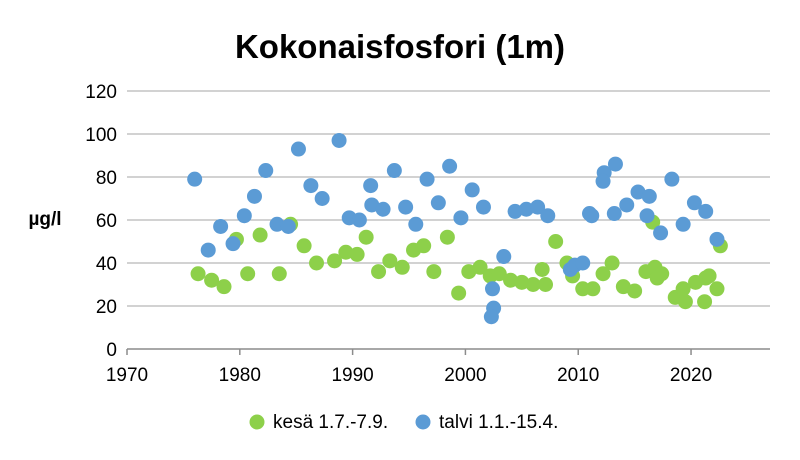 Image resolution: width=800 pixels, height=460 pixels. Describe the element at coordinates (101, 92) in the screenshot. I see `y-tick-label: 120` at that location.